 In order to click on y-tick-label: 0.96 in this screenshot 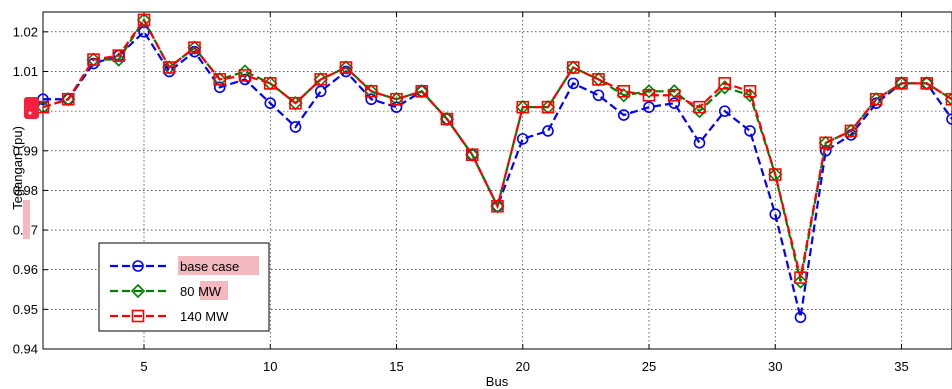, I will do `click(25, 269)`.